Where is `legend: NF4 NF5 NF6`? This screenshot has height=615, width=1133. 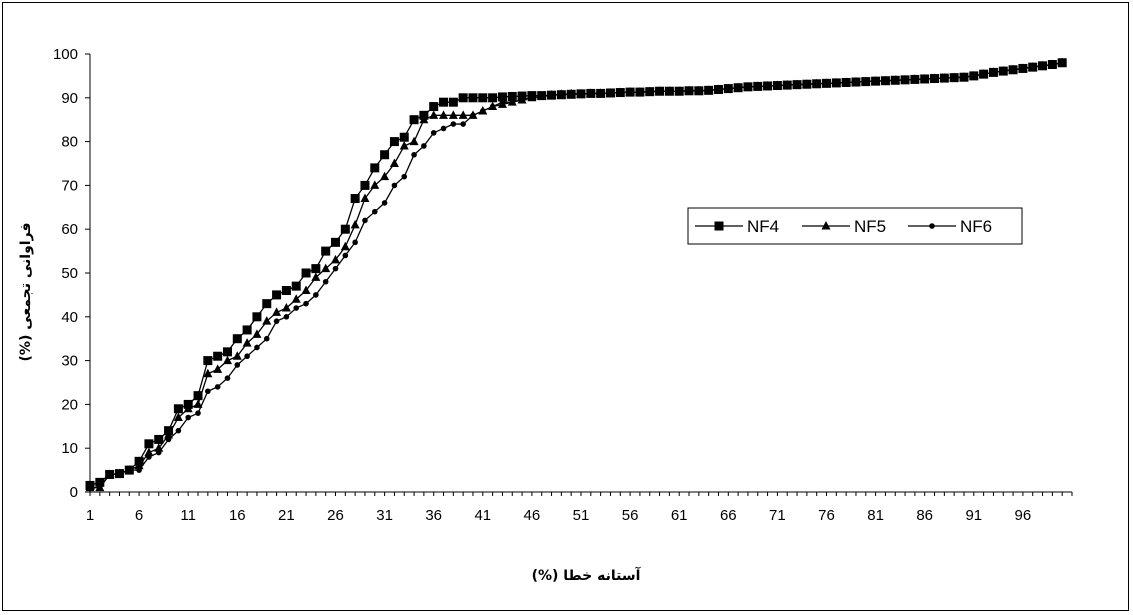 legend: NF4 NF5 NF6 is located at coordinates (855, 226).